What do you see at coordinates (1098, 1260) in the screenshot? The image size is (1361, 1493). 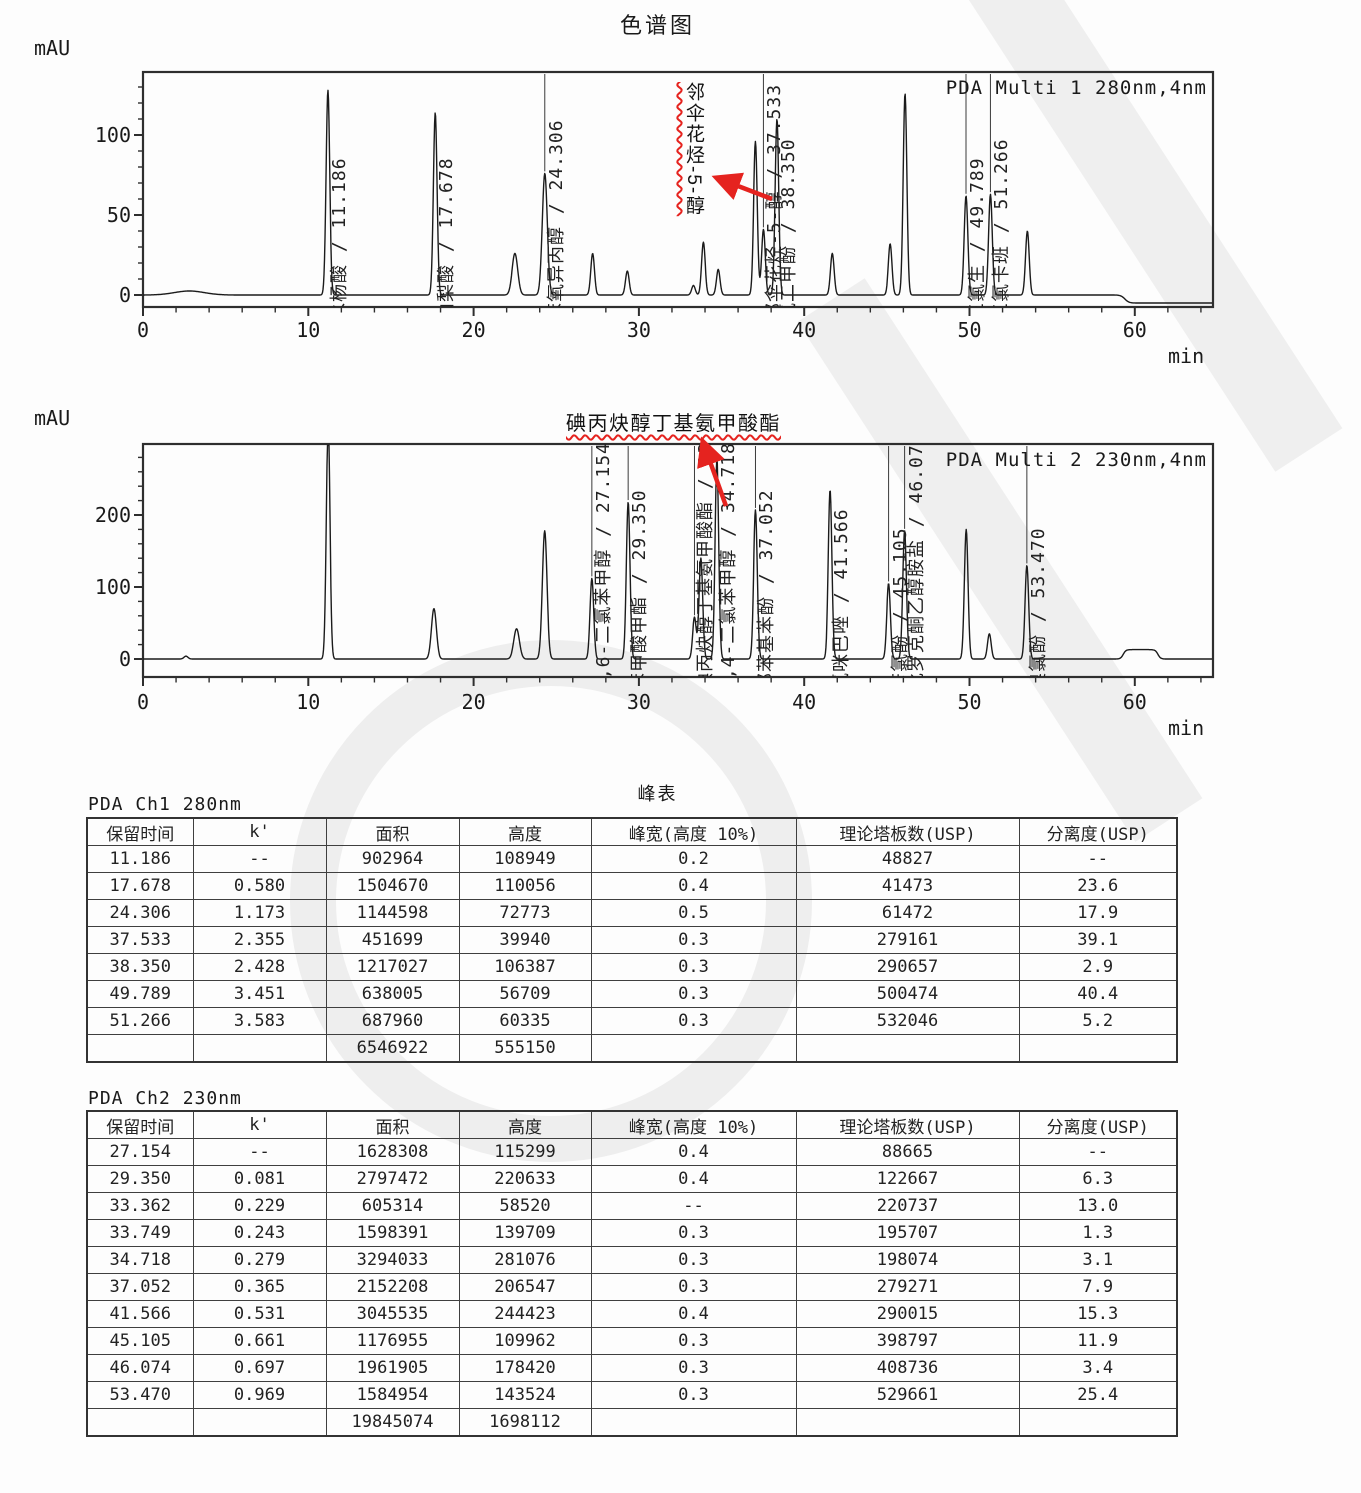 I see `cell: 3.1` at bounding box center [1098, 1260].